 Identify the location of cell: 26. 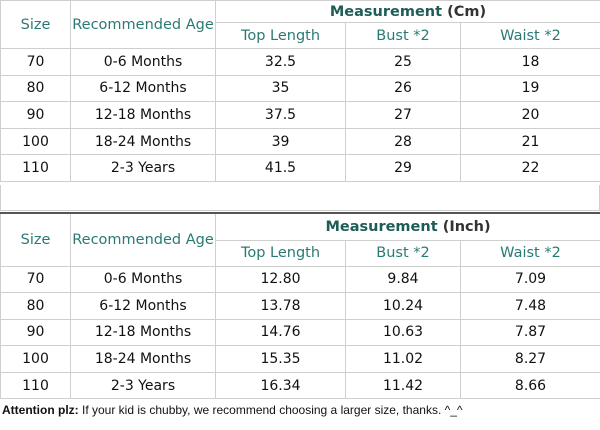
(403, 88).